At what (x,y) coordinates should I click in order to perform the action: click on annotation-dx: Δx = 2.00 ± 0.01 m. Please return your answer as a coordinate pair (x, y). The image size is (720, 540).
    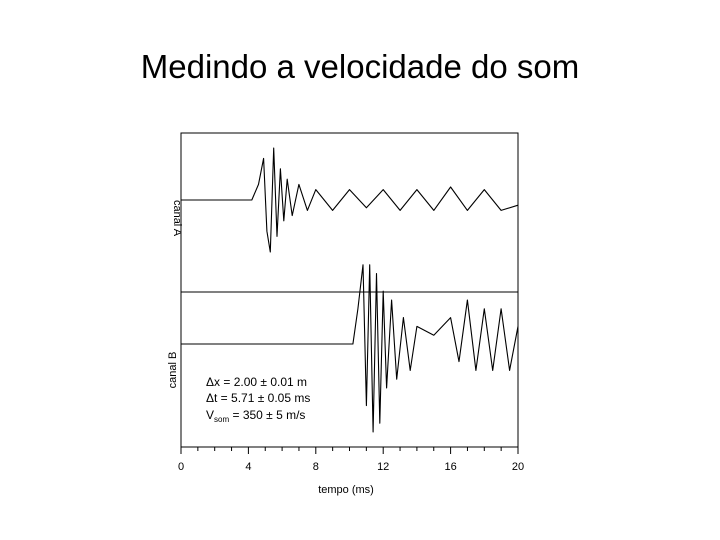
    Looking at the image, I should click on (256, 382).